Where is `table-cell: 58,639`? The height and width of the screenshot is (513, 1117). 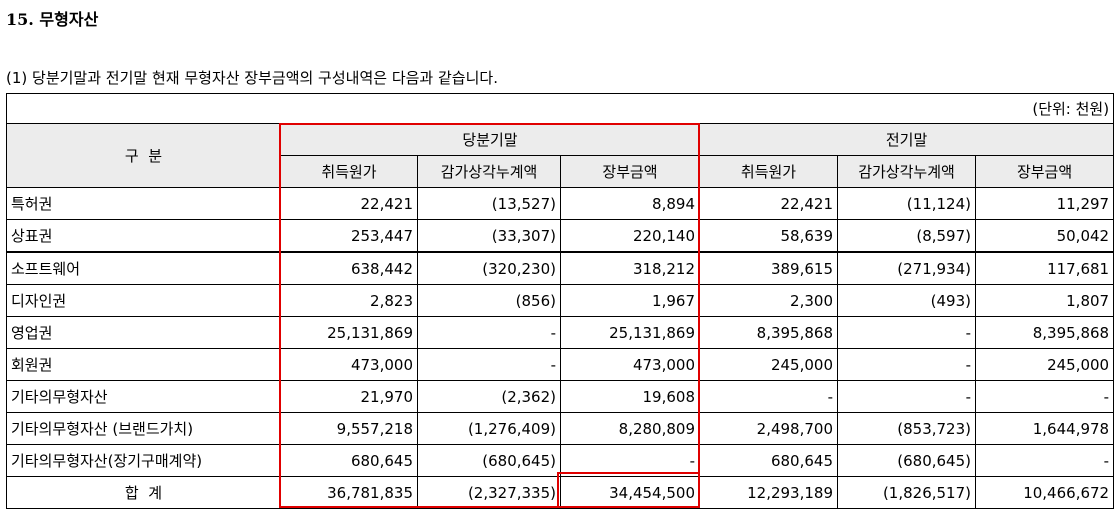 table-cell: 58,639 is located at coordinates (768, 236).